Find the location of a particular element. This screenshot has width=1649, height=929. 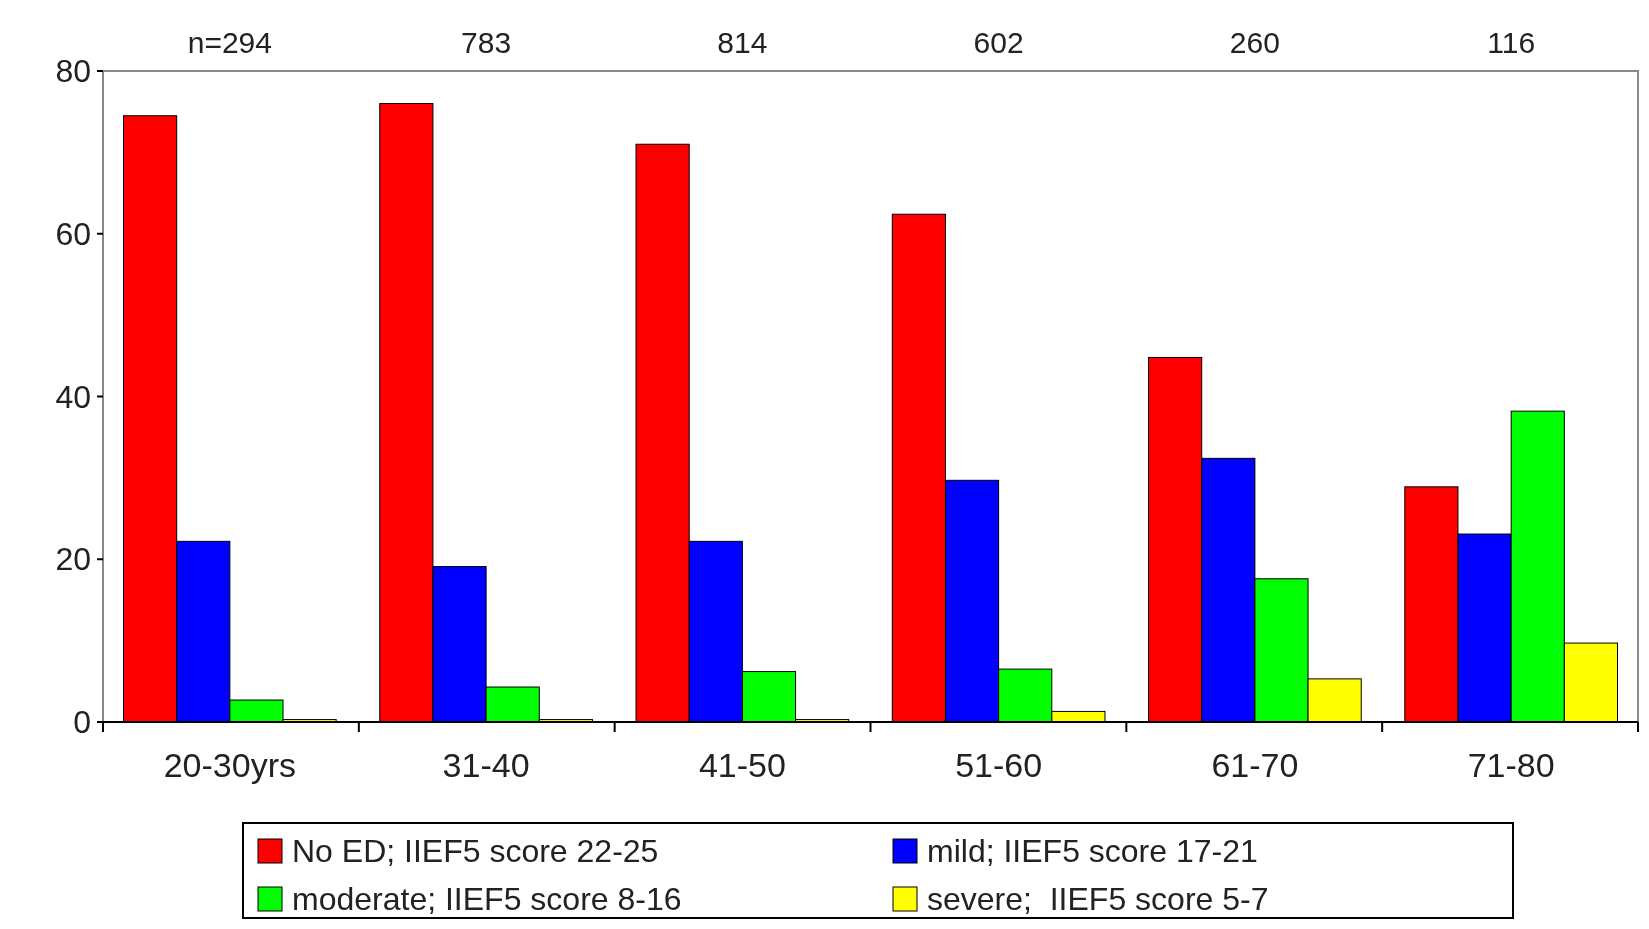

text: n=294 is located at coordinates (229, 42).